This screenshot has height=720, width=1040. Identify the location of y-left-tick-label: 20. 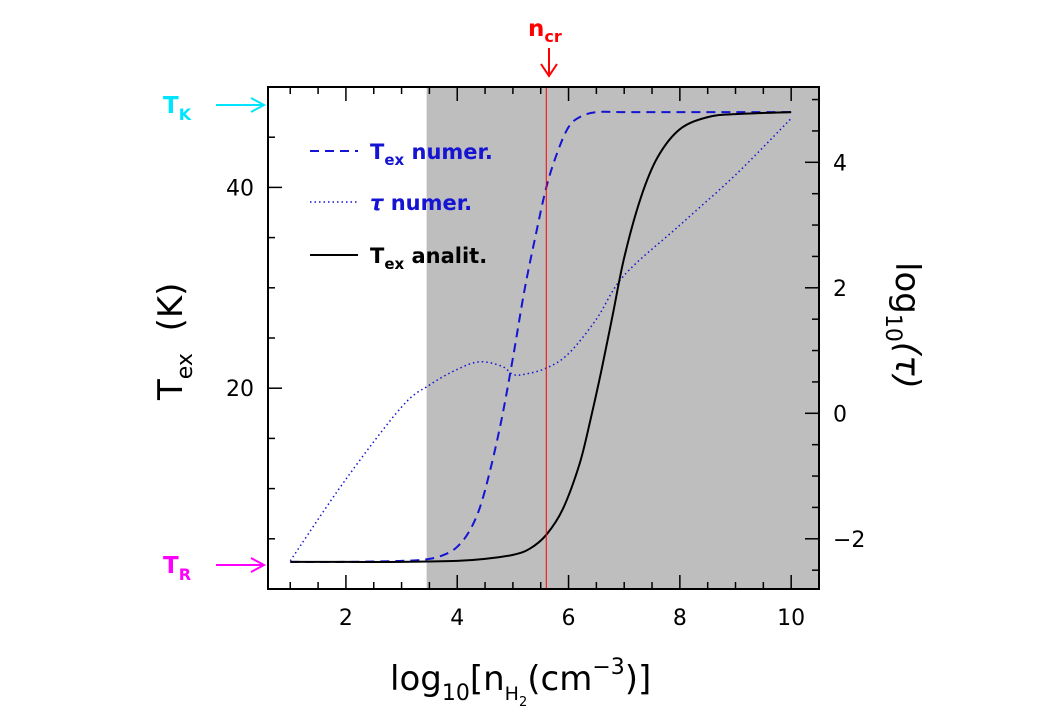
(240, 389).